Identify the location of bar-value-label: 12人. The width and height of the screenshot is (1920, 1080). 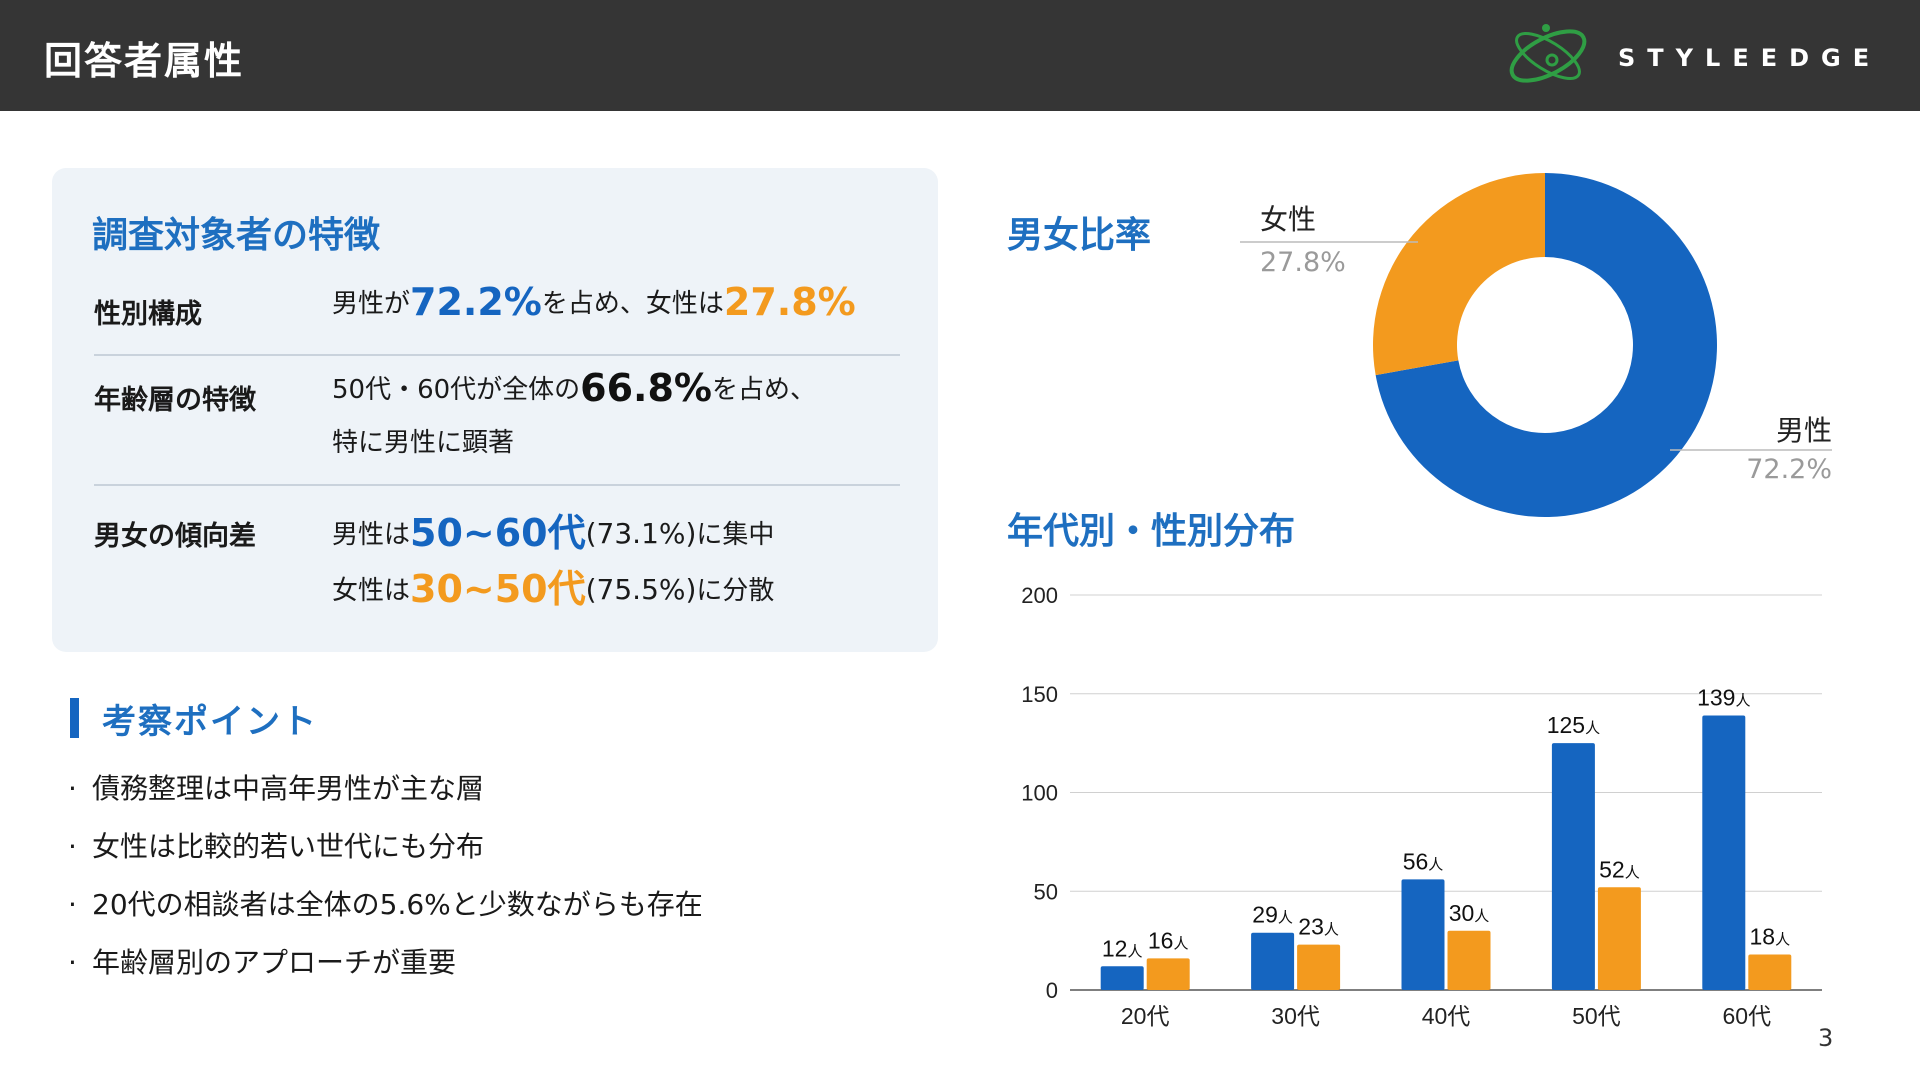
(1122, 948).